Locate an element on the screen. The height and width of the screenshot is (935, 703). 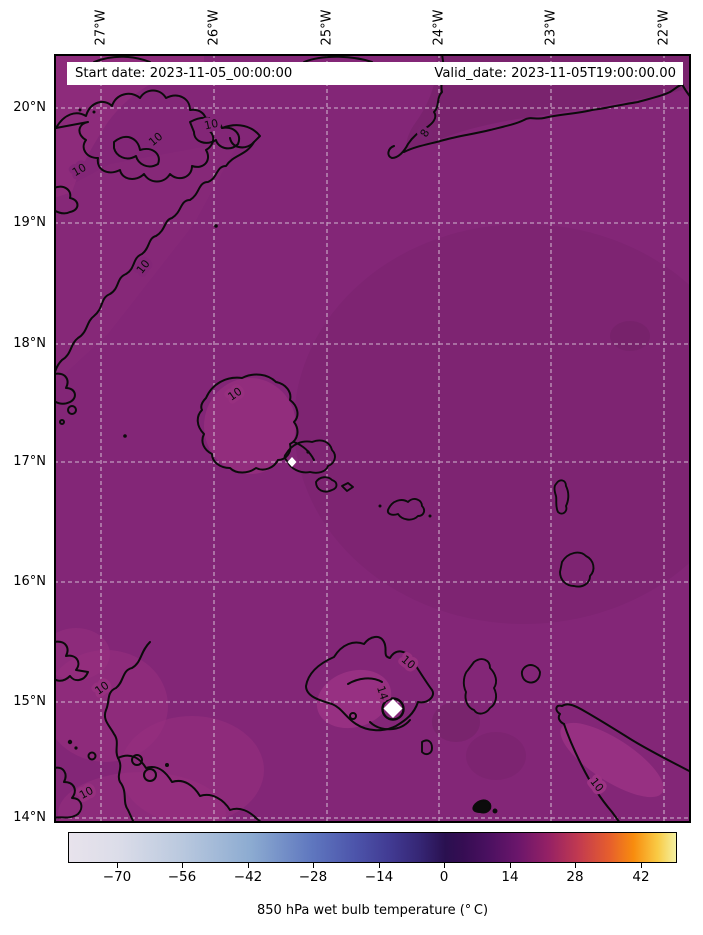
x-tick-label: 23°W is located at coordinates (551, 27).